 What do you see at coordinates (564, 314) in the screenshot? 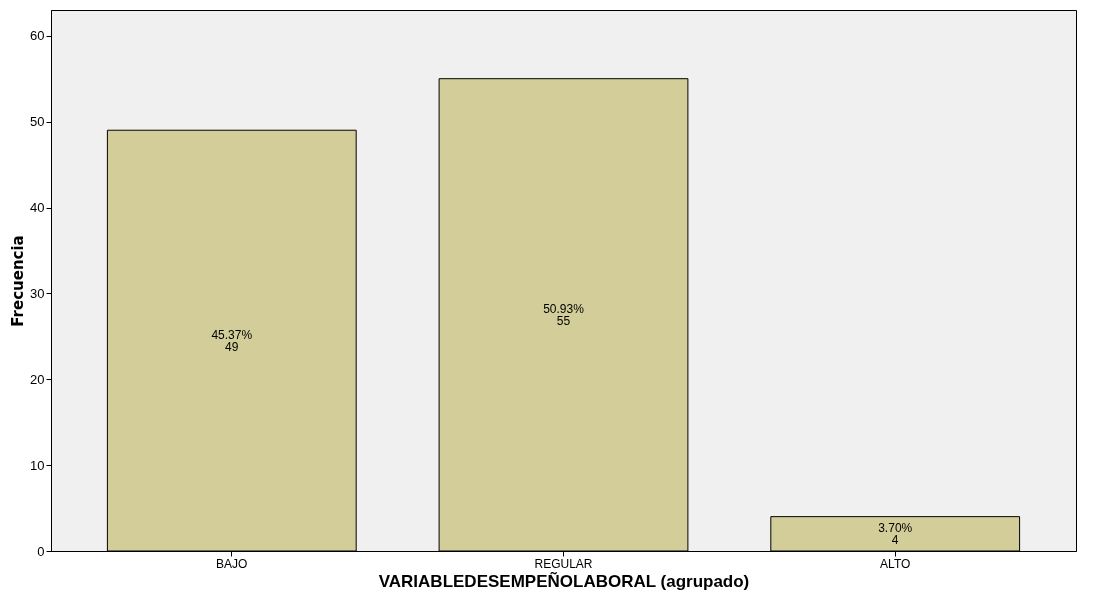
I see `data-label: 50.93% 55` at bounding box center [564, 314].